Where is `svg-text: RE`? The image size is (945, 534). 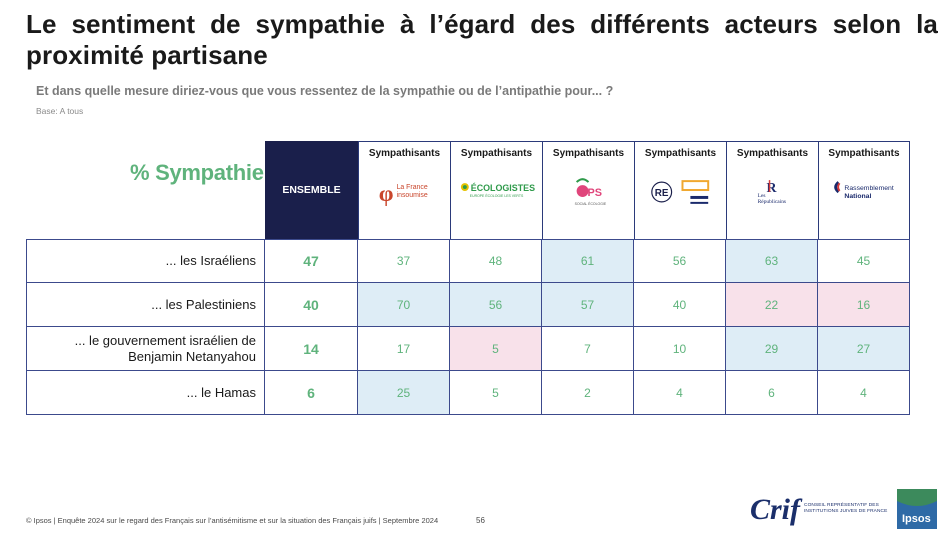 svg-text: RE is located at coordinates (662, 193).